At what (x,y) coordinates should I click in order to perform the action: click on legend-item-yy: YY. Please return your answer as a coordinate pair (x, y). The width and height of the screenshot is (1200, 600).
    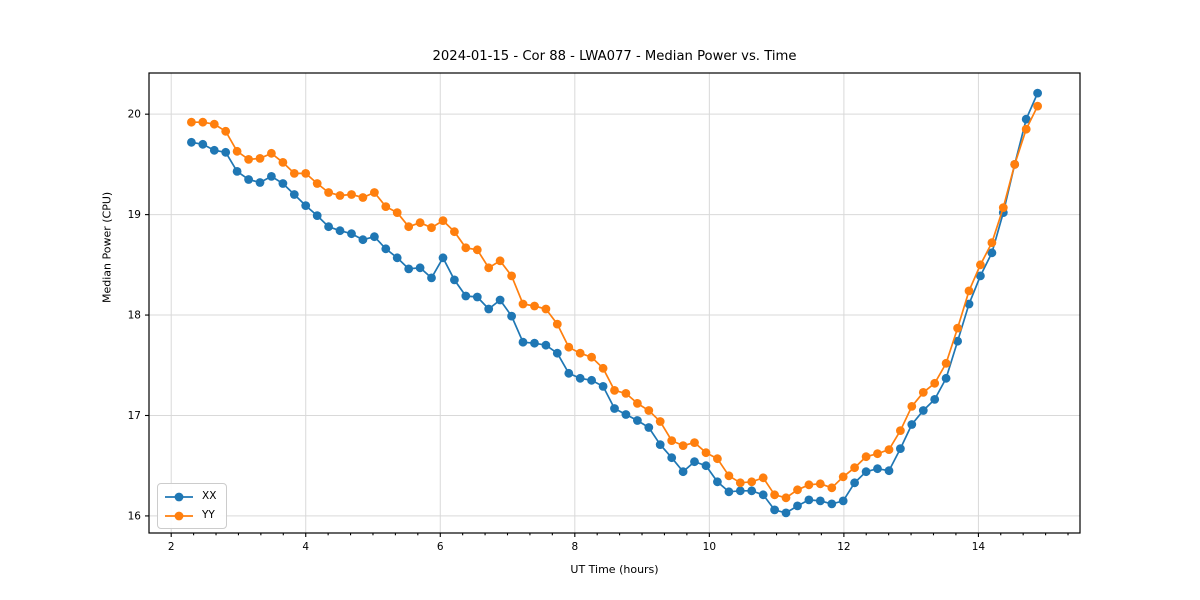
    Looking at the image, I should click on (190, 515).